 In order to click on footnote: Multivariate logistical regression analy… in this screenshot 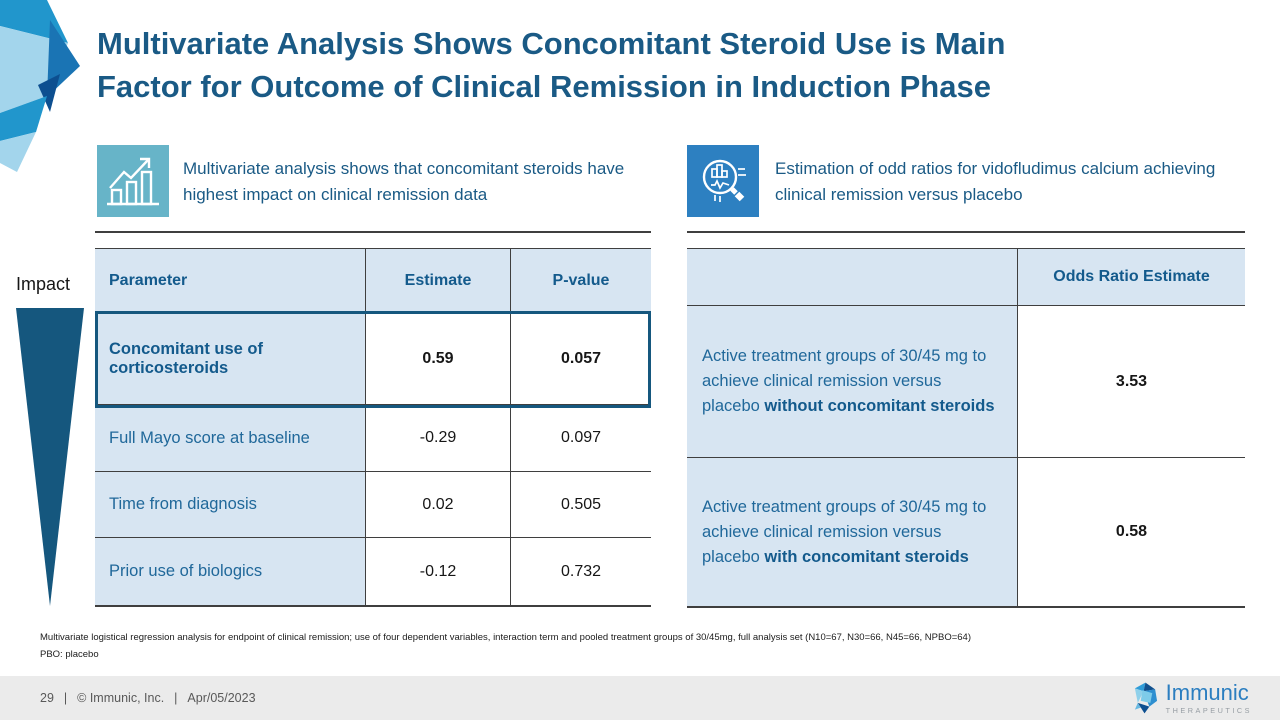, I will do `click(590, 646)`.